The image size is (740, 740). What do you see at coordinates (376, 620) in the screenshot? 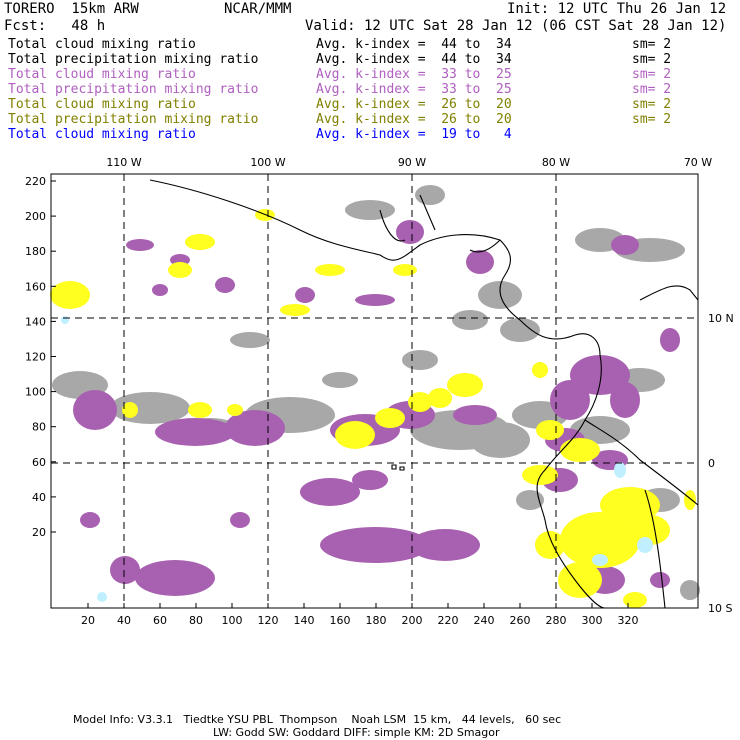
I see `x-tick-8: 180` at bounding box center [376, 620].